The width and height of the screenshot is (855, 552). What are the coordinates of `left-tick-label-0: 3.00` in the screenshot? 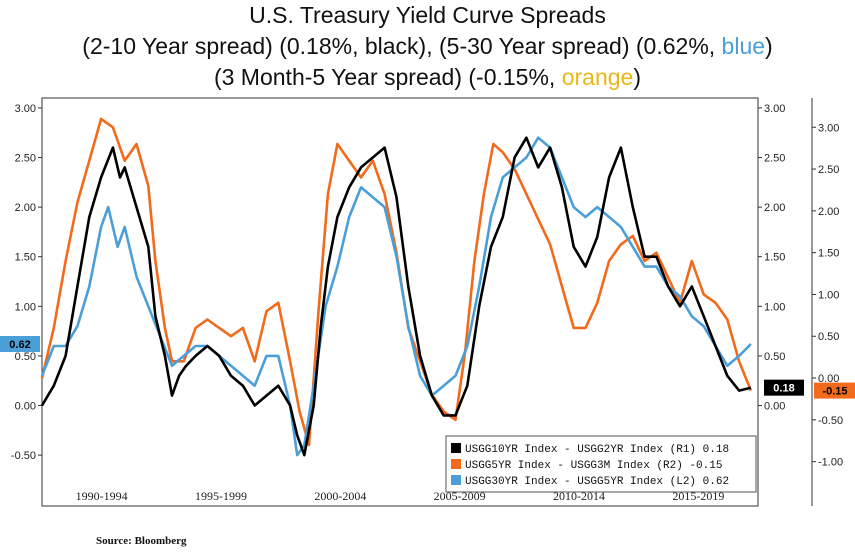 It's located at (25, 109).